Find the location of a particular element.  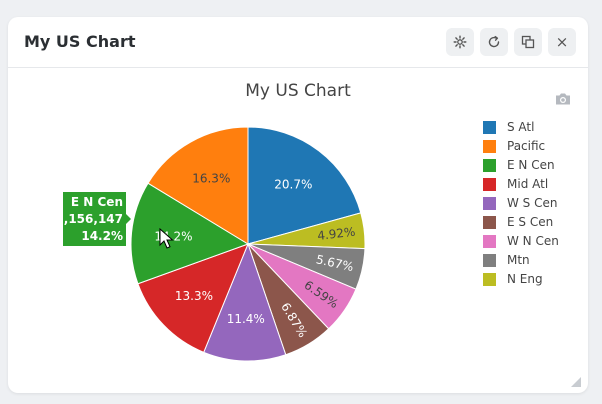

pie-slice-e-n-cen is located at coordinates (190, 233).